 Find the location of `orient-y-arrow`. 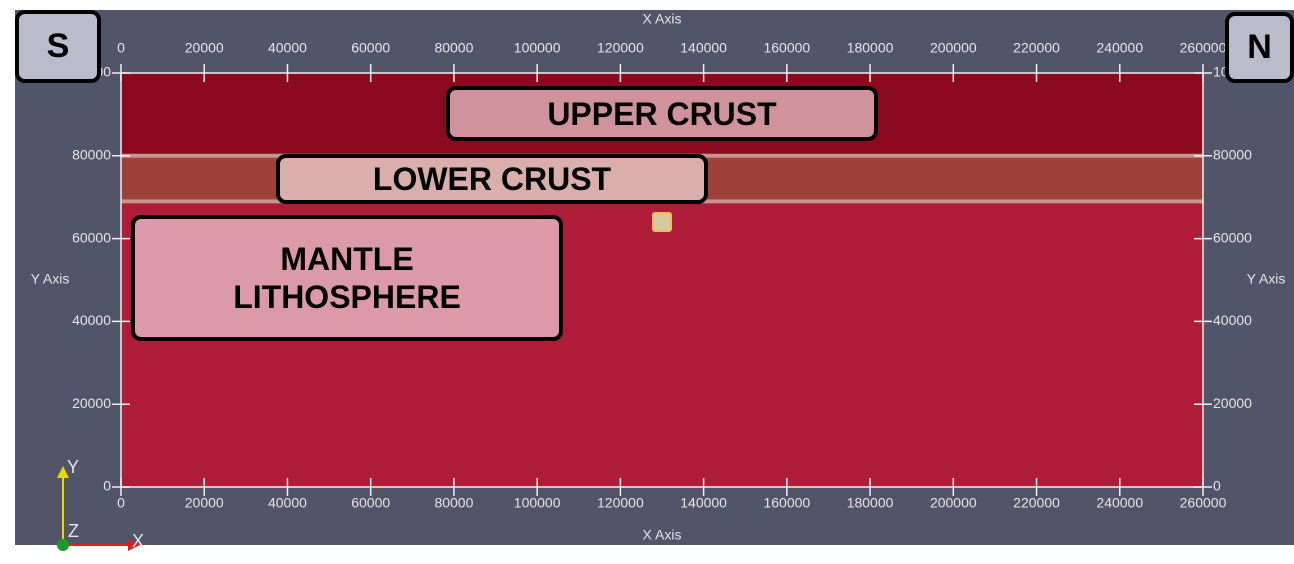

orient-y-arrow is located at coordinates (63, 472).